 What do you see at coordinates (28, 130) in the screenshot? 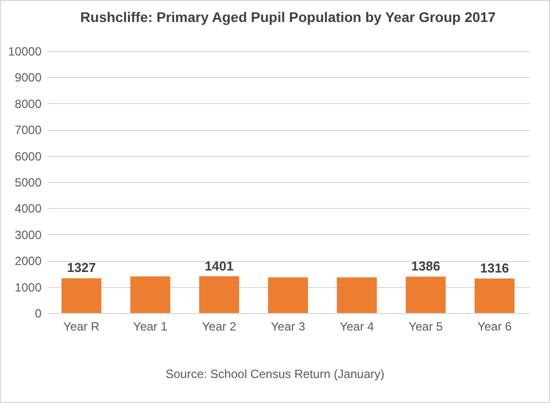
I see `y-tick-label: 7000` at bounding box center [28, 130].